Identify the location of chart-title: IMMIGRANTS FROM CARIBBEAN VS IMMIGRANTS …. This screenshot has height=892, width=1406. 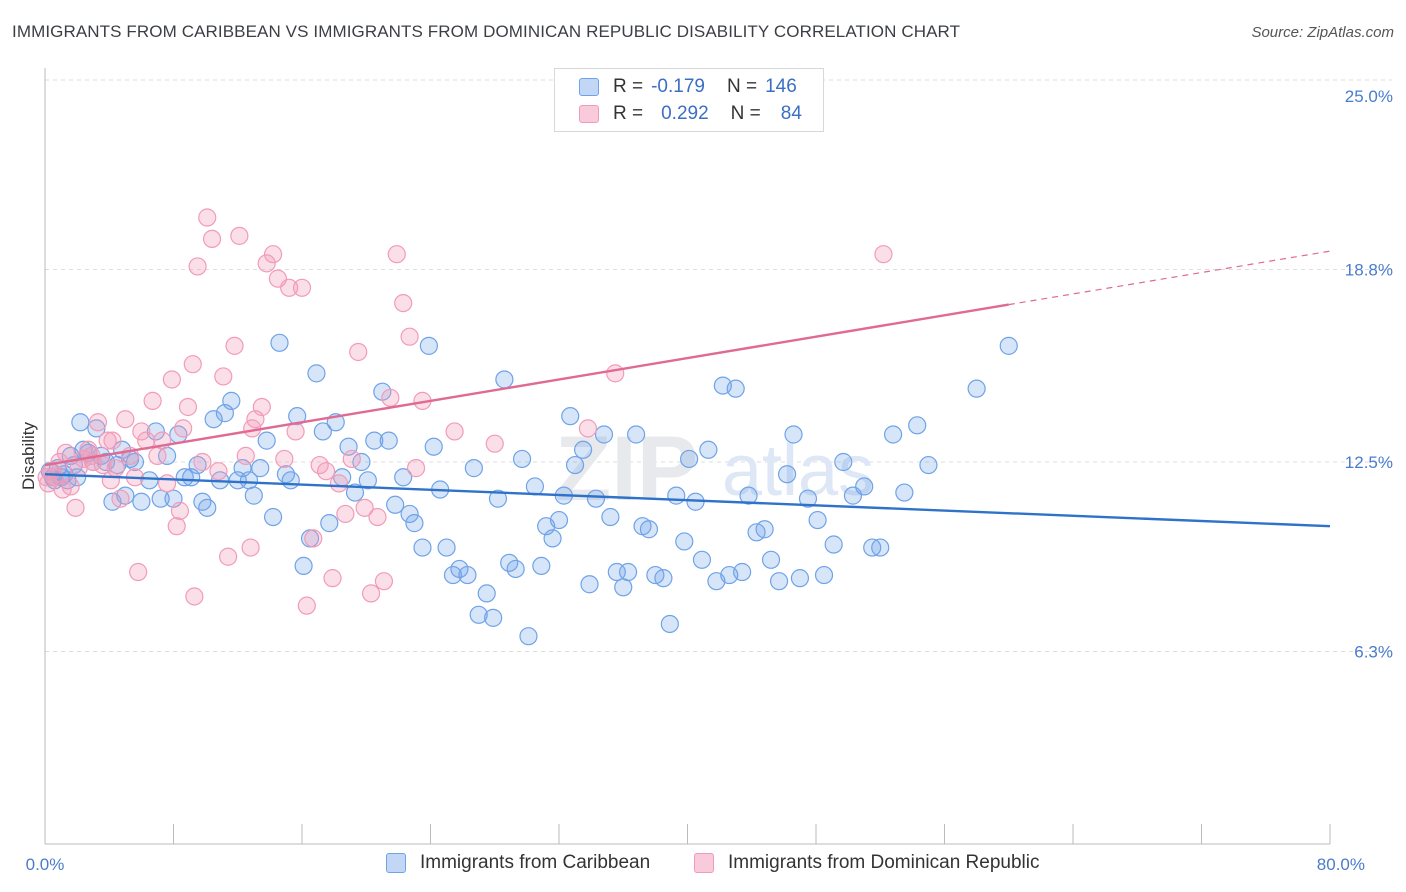
(486, 31).